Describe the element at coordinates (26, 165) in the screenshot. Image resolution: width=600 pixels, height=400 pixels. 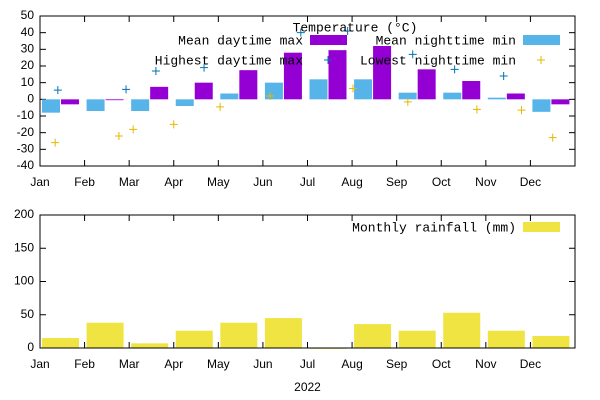
I see `y-tick-label: -40` at that location.